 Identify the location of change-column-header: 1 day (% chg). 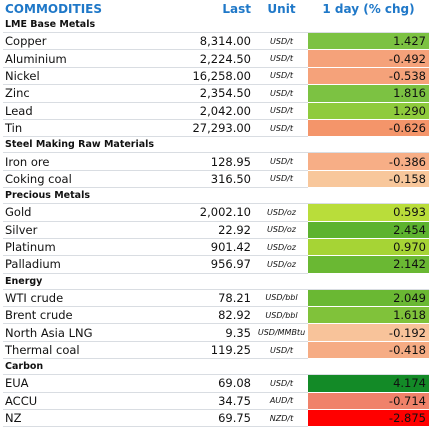
(368, 8).